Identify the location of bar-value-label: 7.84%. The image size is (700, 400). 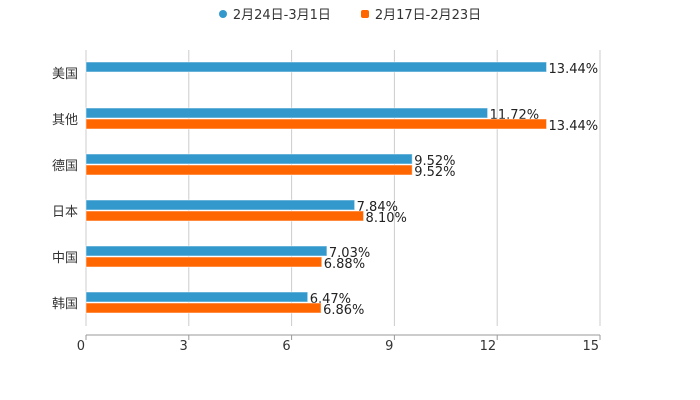
(377, 207).